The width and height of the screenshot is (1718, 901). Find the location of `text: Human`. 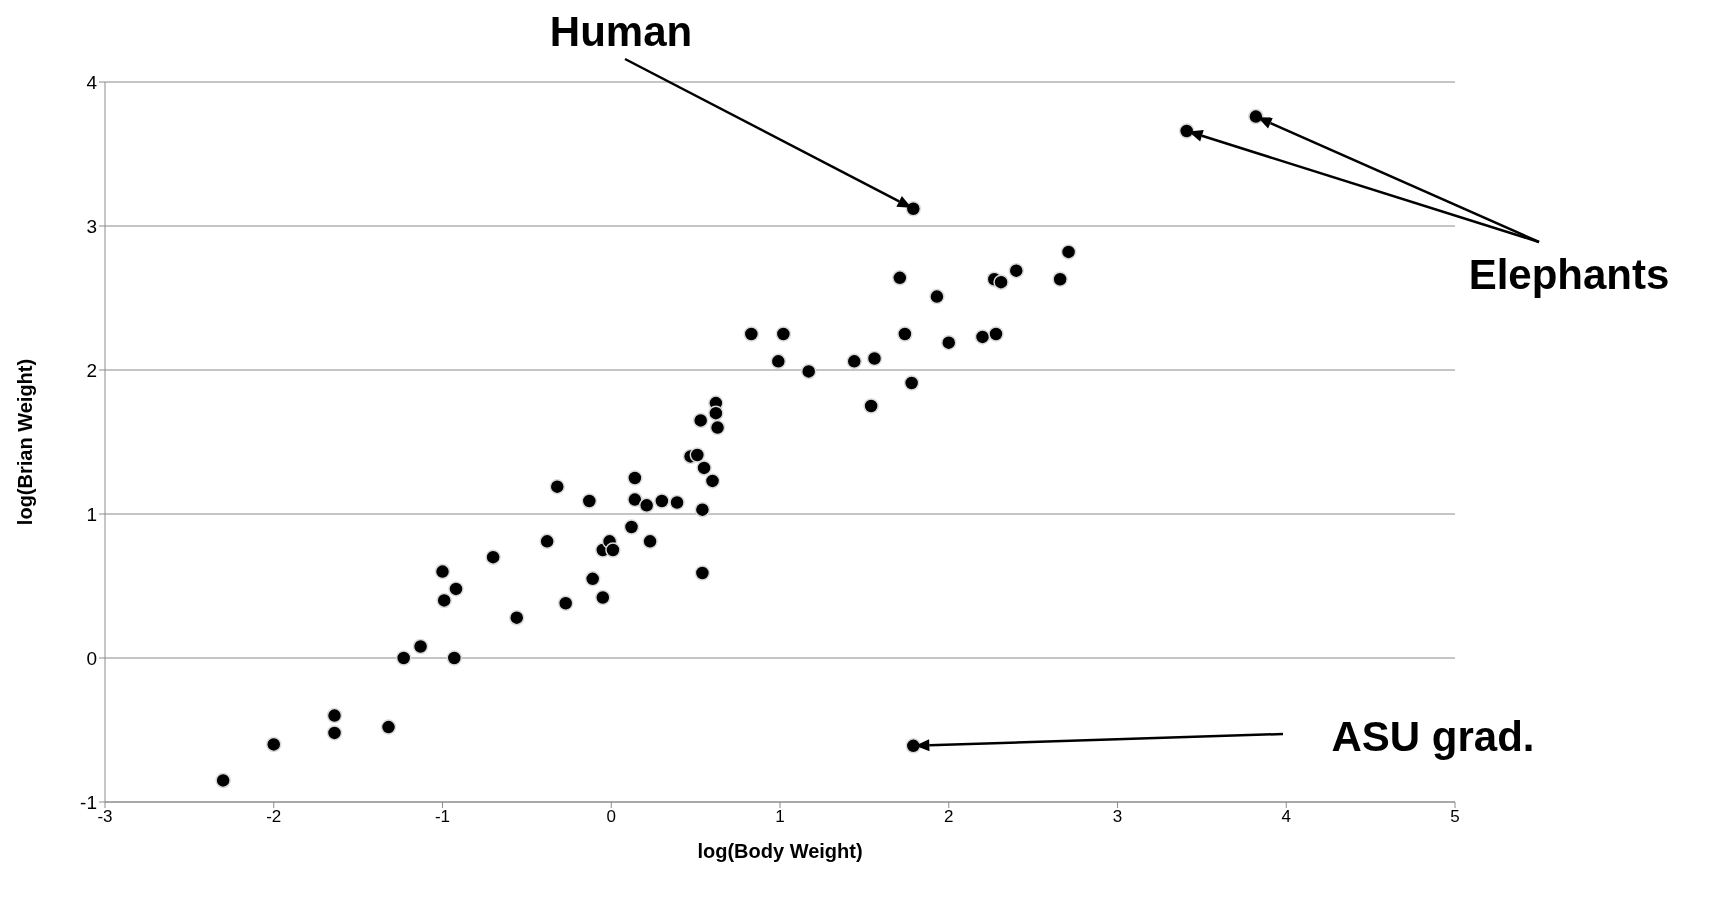

text: Human is located at coordinates (621, 31).